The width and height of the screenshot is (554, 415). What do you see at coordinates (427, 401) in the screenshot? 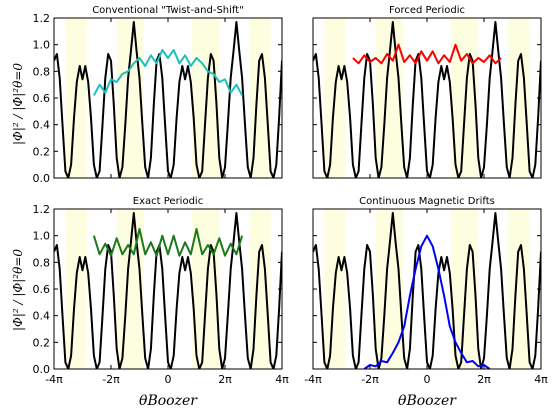
I see `x-axis-label-right: θBoozer` at bounding box center [427, 401].